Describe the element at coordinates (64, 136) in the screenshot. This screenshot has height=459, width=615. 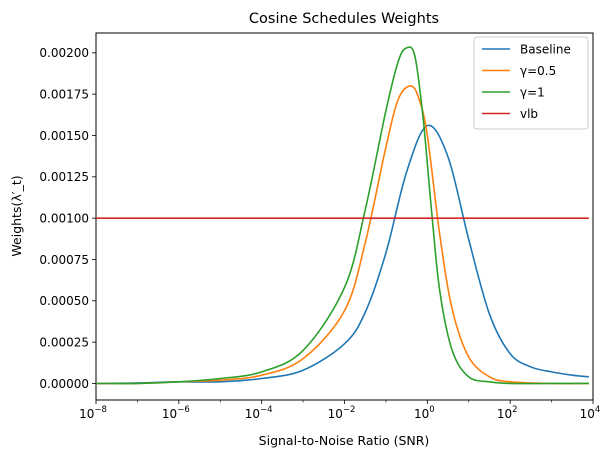
I see `y-tick-label: 0.00150` at that location.